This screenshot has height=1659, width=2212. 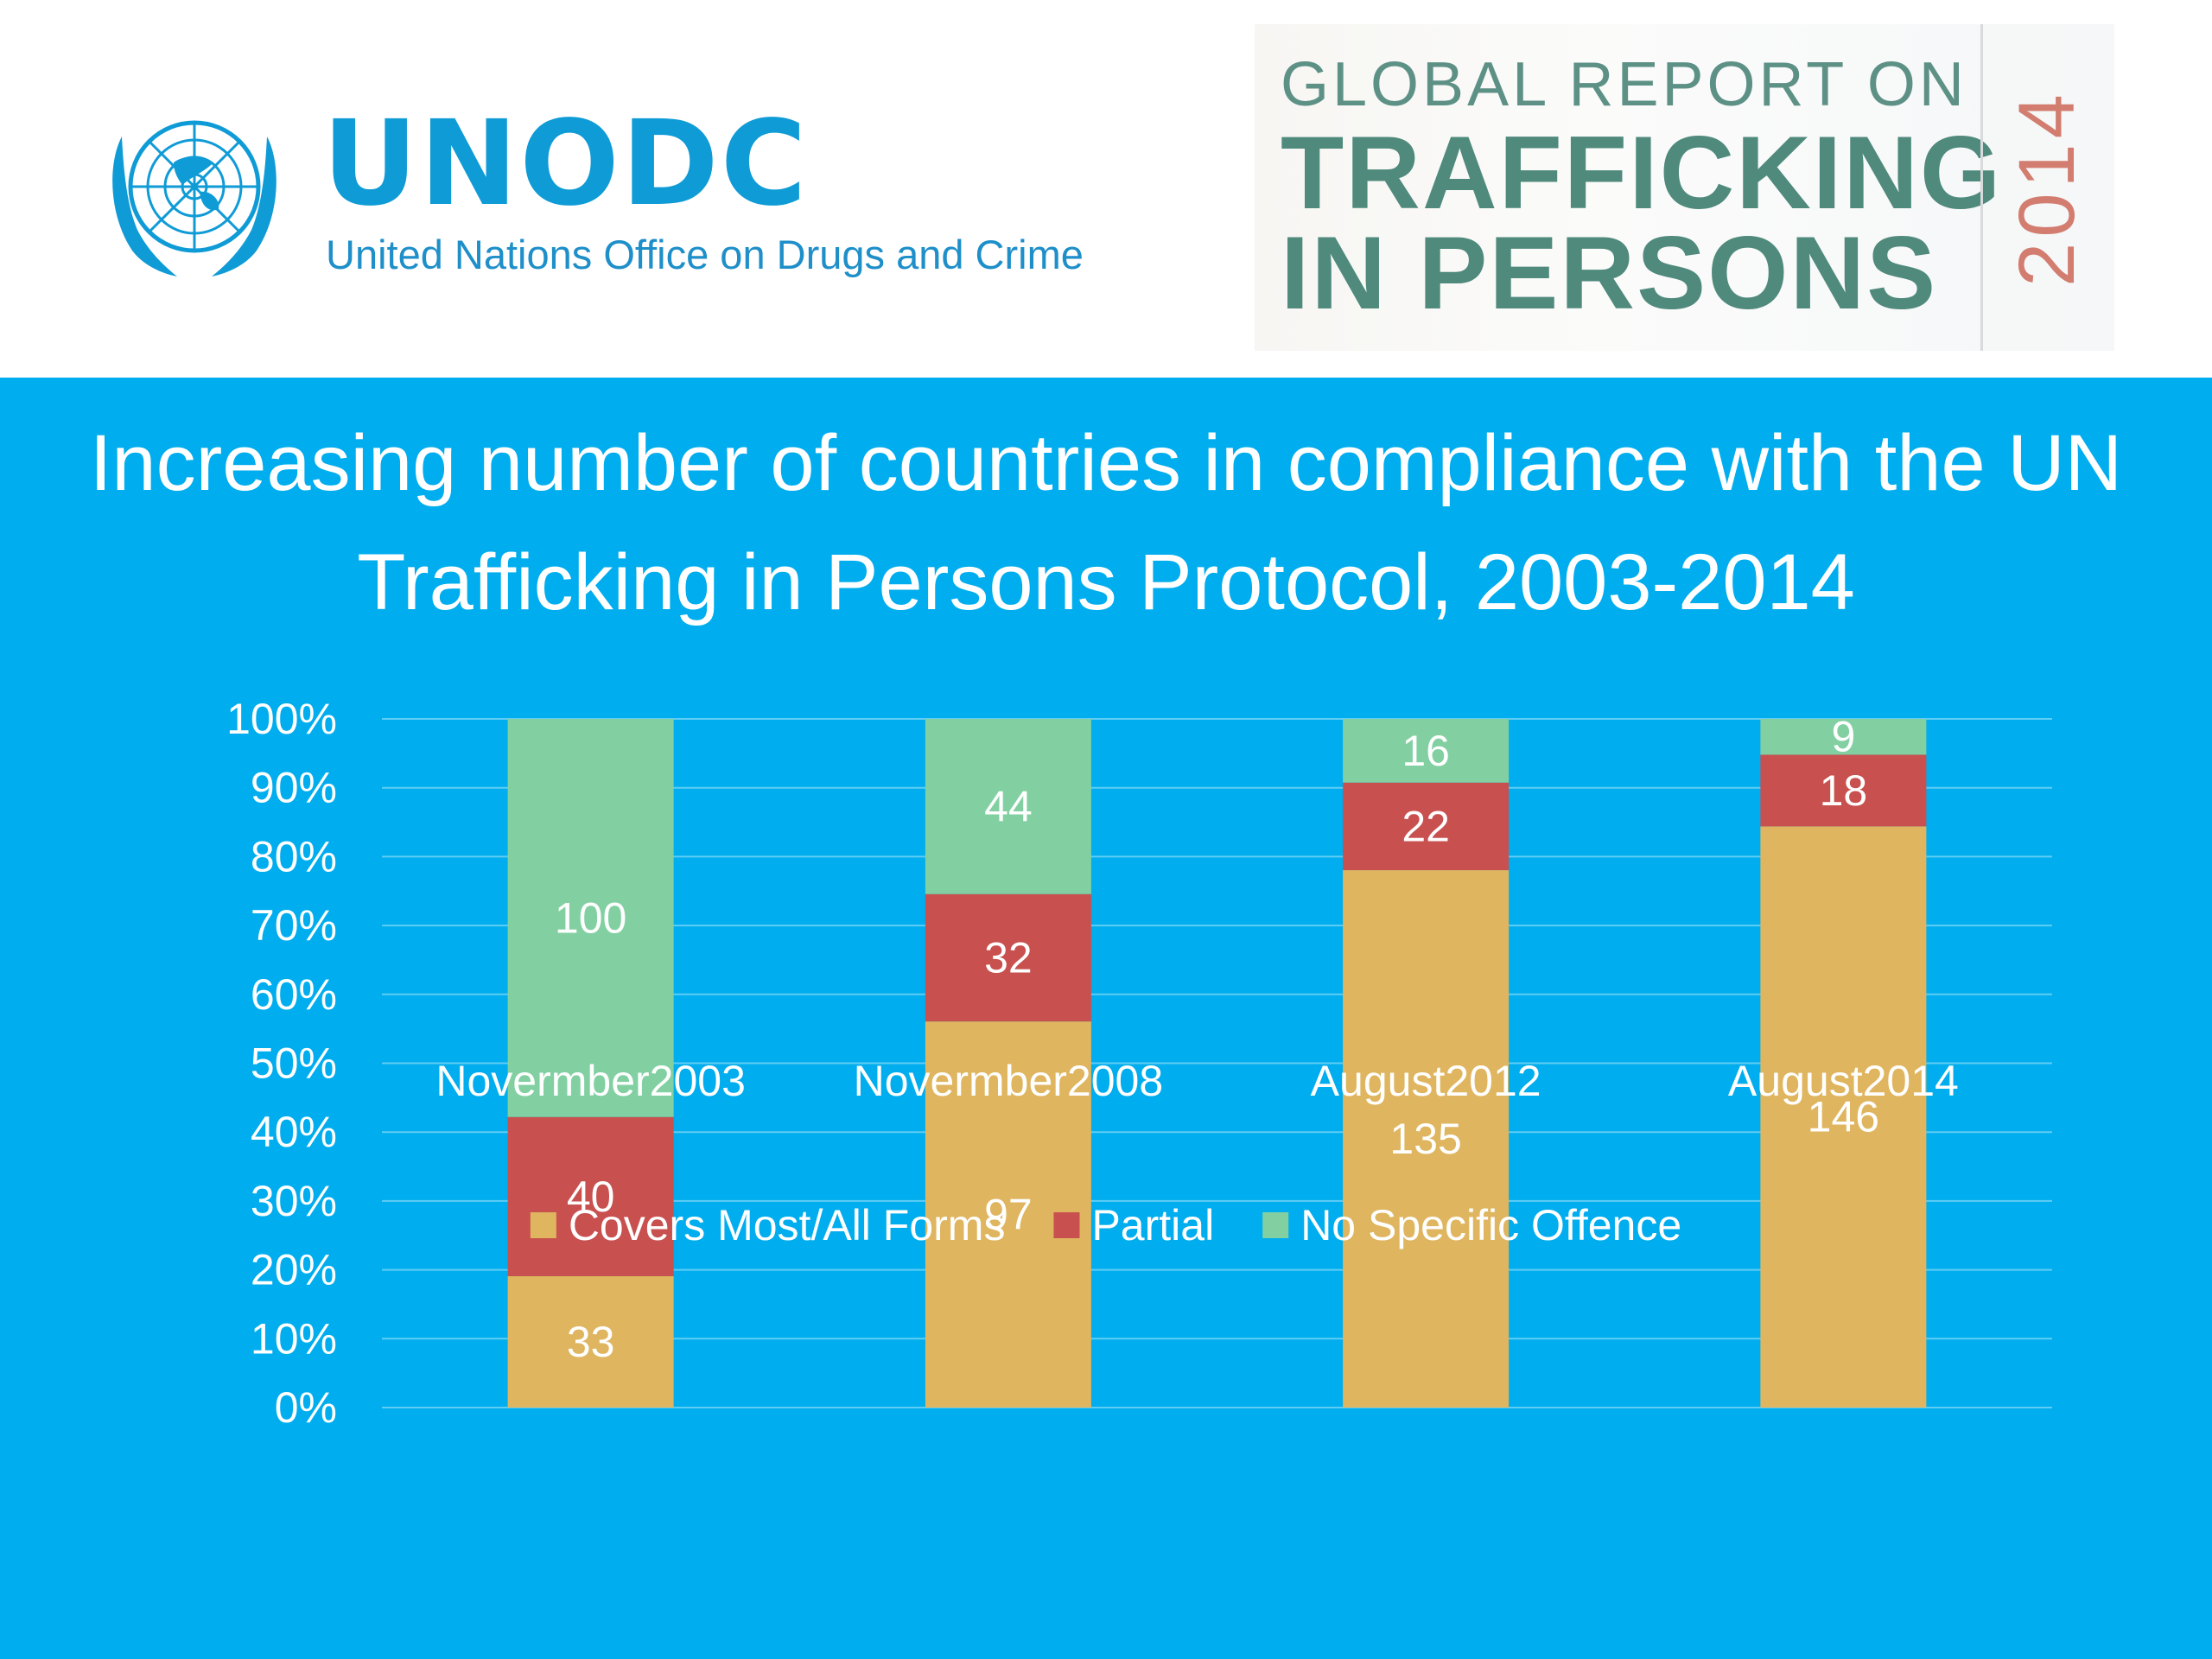 What do you see at coordinates (294, 1132) in the screenshot?
I see `y-tick-label: 40%` at bounding box center [294, 1132].